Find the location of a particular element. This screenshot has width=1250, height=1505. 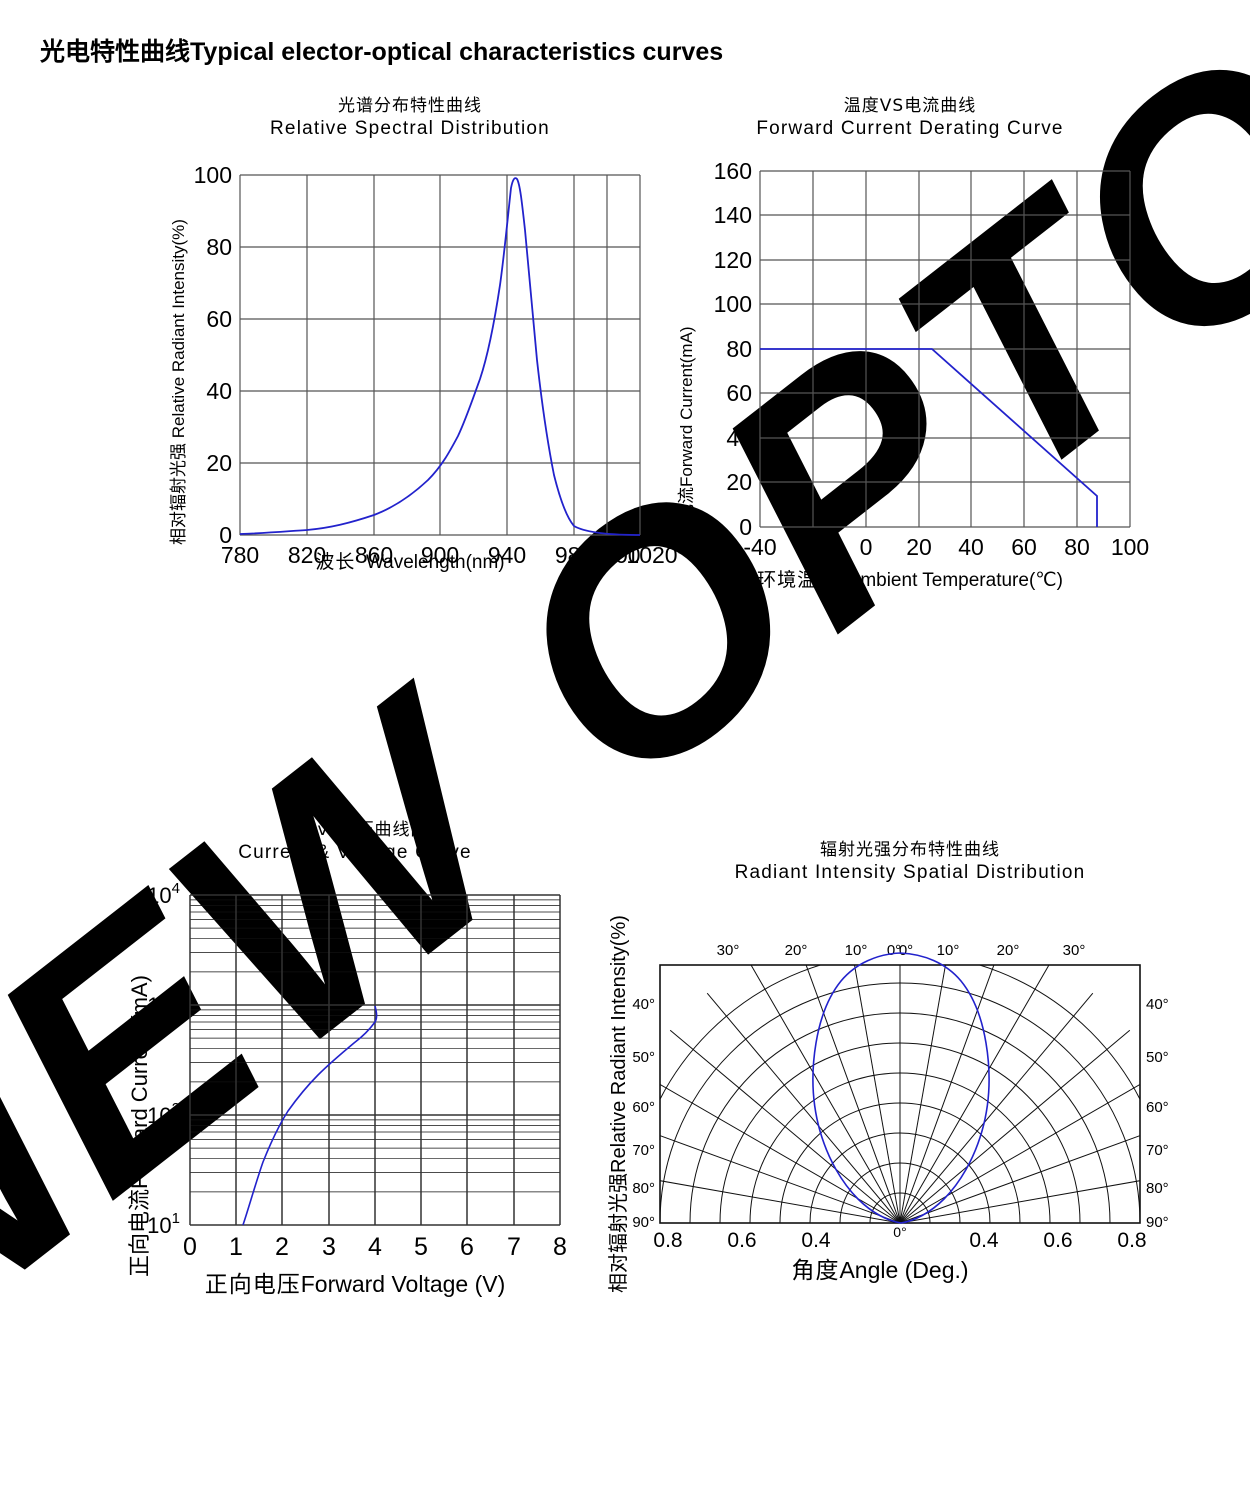

svg-text: 8 is located at coordinates (560, 1247).